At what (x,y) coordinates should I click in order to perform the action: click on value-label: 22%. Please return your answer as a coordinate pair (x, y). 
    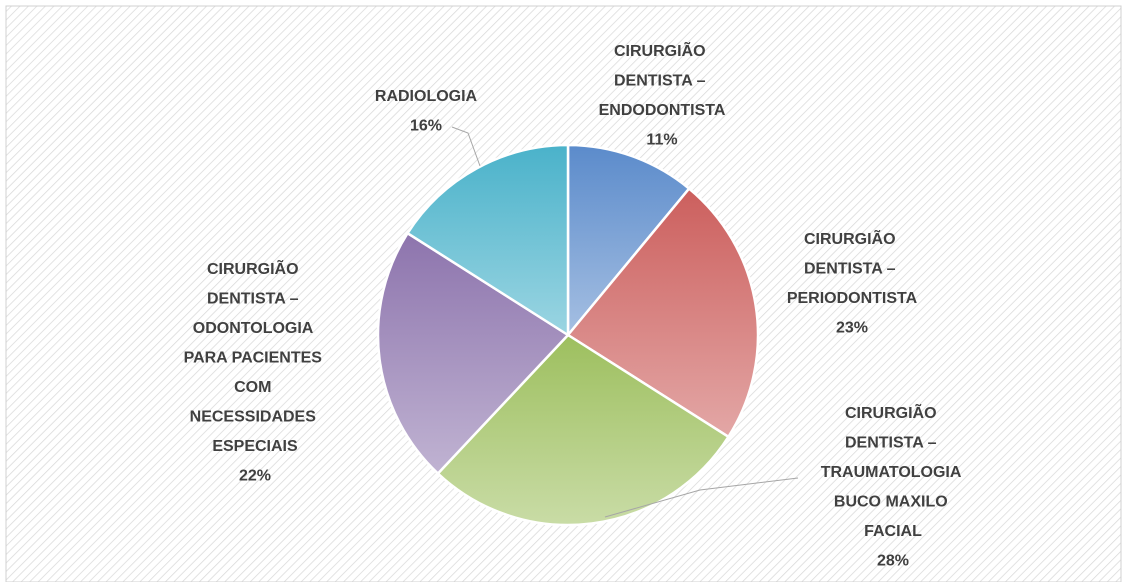
    Looking at the image, I should click on (255, 476).